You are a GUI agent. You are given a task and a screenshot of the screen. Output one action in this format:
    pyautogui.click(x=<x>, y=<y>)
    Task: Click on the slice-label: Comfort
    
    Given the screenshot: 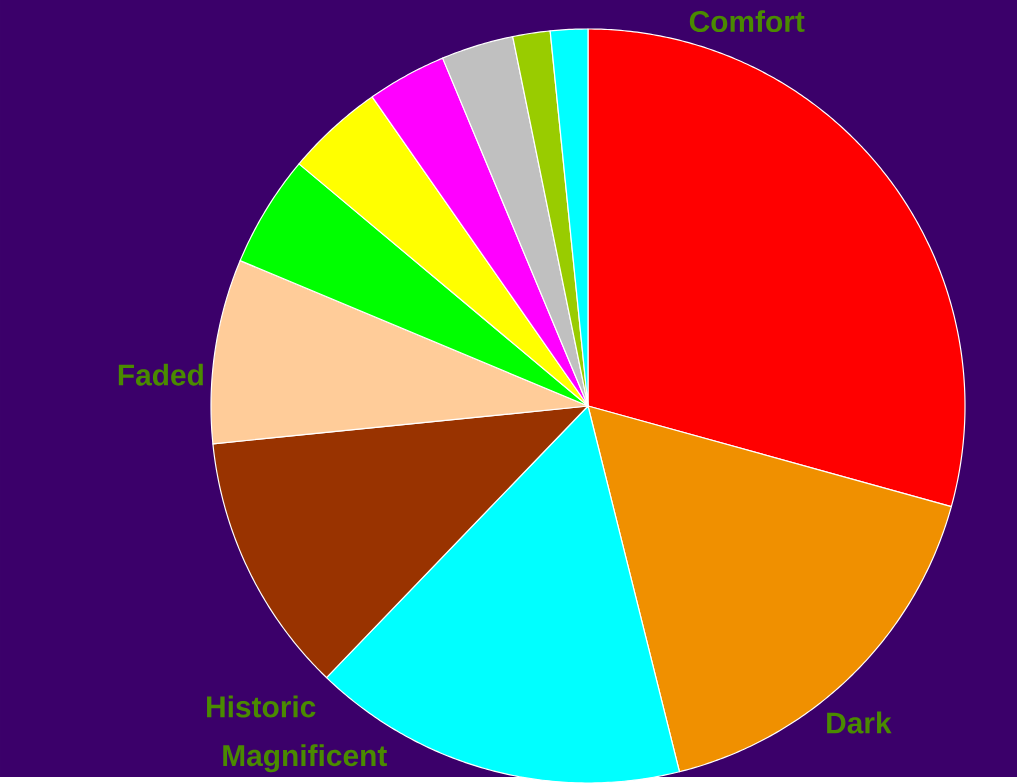 What is the action you would take?
    pyautogui.click(x=747, y=21)
    